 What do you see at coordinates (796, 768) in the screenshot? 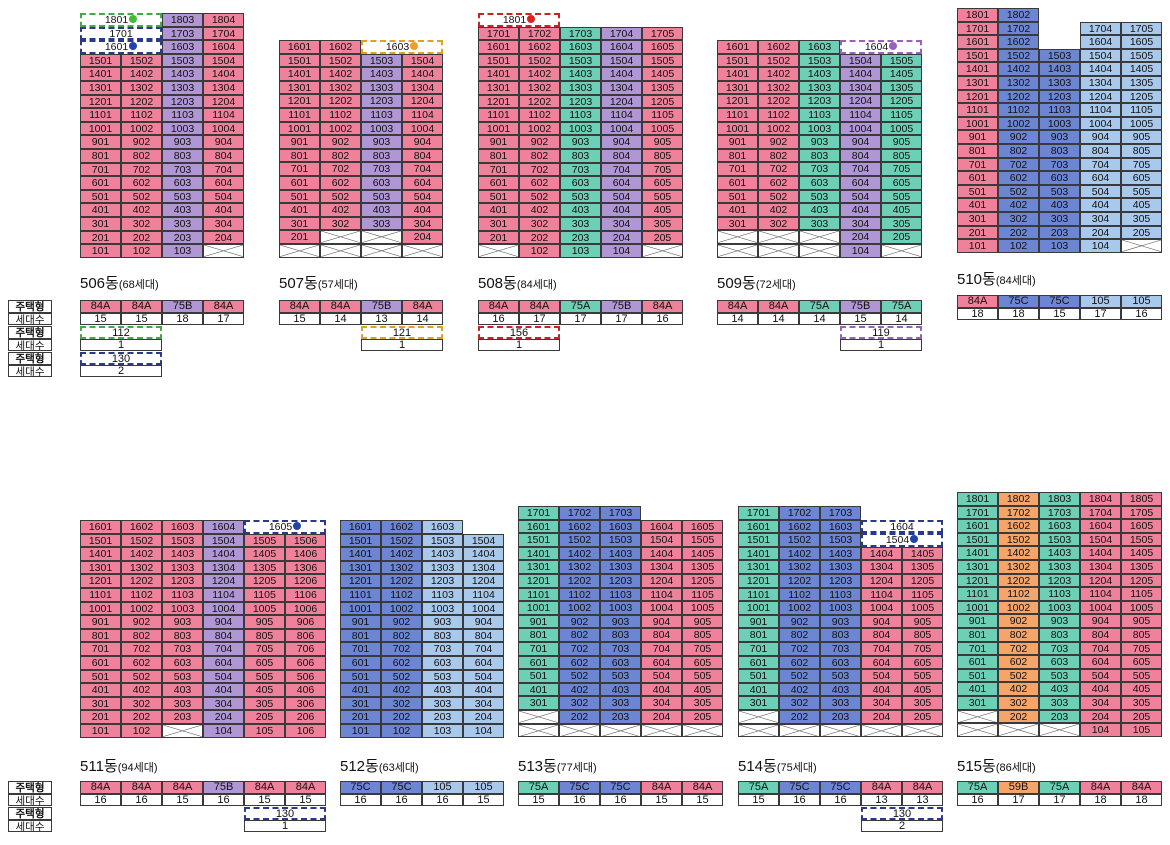
I see `household-total: (75세대)` at bounding box center [796, 768].